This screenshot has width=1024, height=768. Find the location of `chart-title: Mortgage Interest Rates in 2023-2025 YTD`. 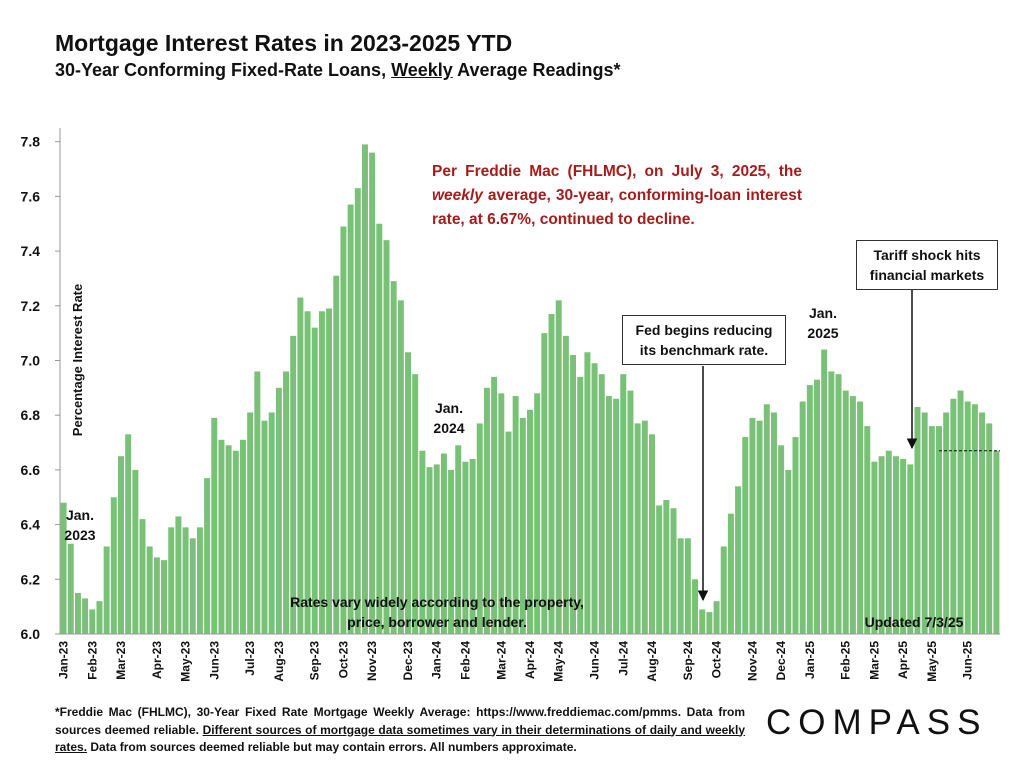

chart-title: Mortgage Interest Rates in 2023-2025 YTD is located at coordinates (284, 43).